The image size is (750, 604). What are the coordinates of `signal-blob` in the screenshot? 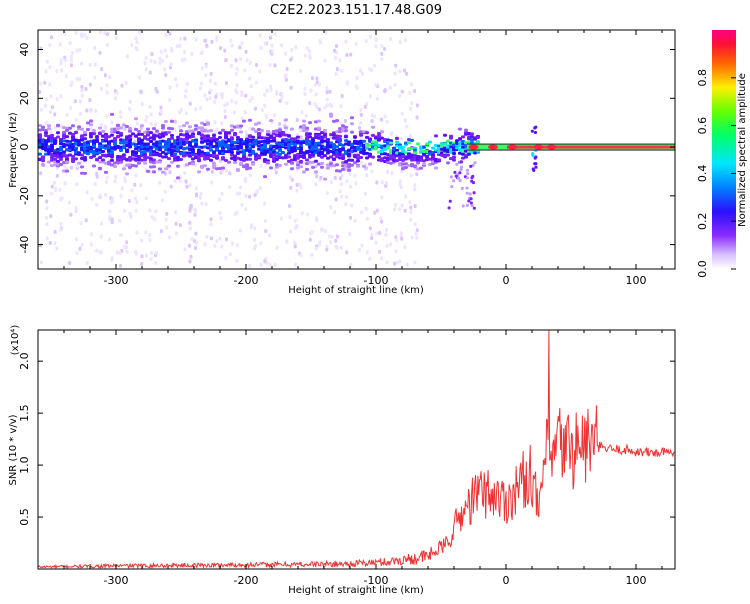 It's located at (493, 147).